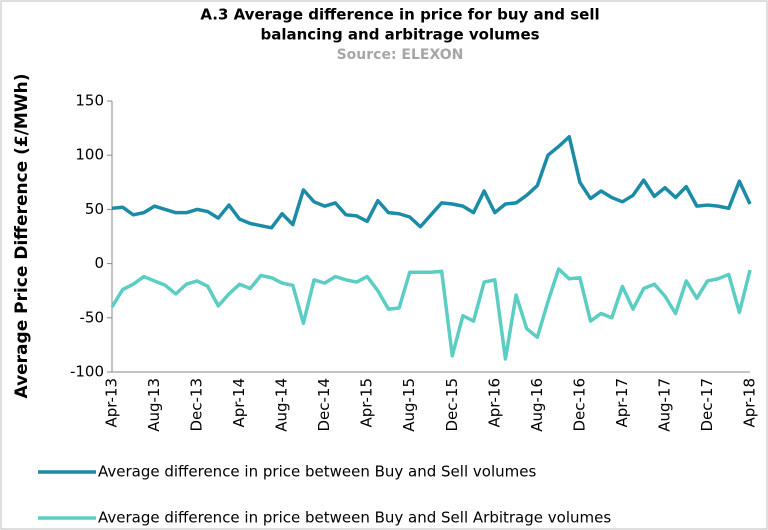 This screenshot has width=768, height=530. Describe the element at coordinates (89, 155) in the screenshot. I see `y-tick-label: 100` at that location.